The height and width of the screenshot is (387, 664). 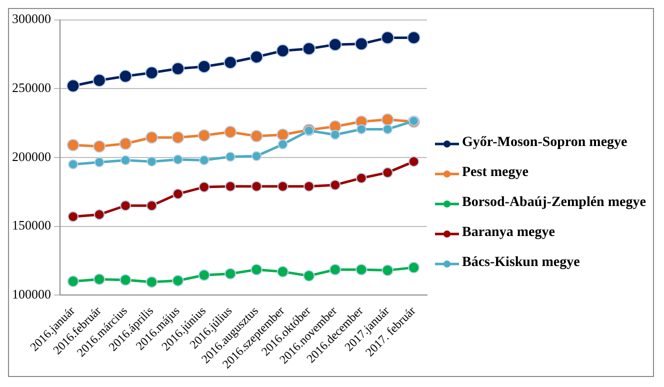 I want to click on y-tick-label: 150000, so click(x=31, y=225).